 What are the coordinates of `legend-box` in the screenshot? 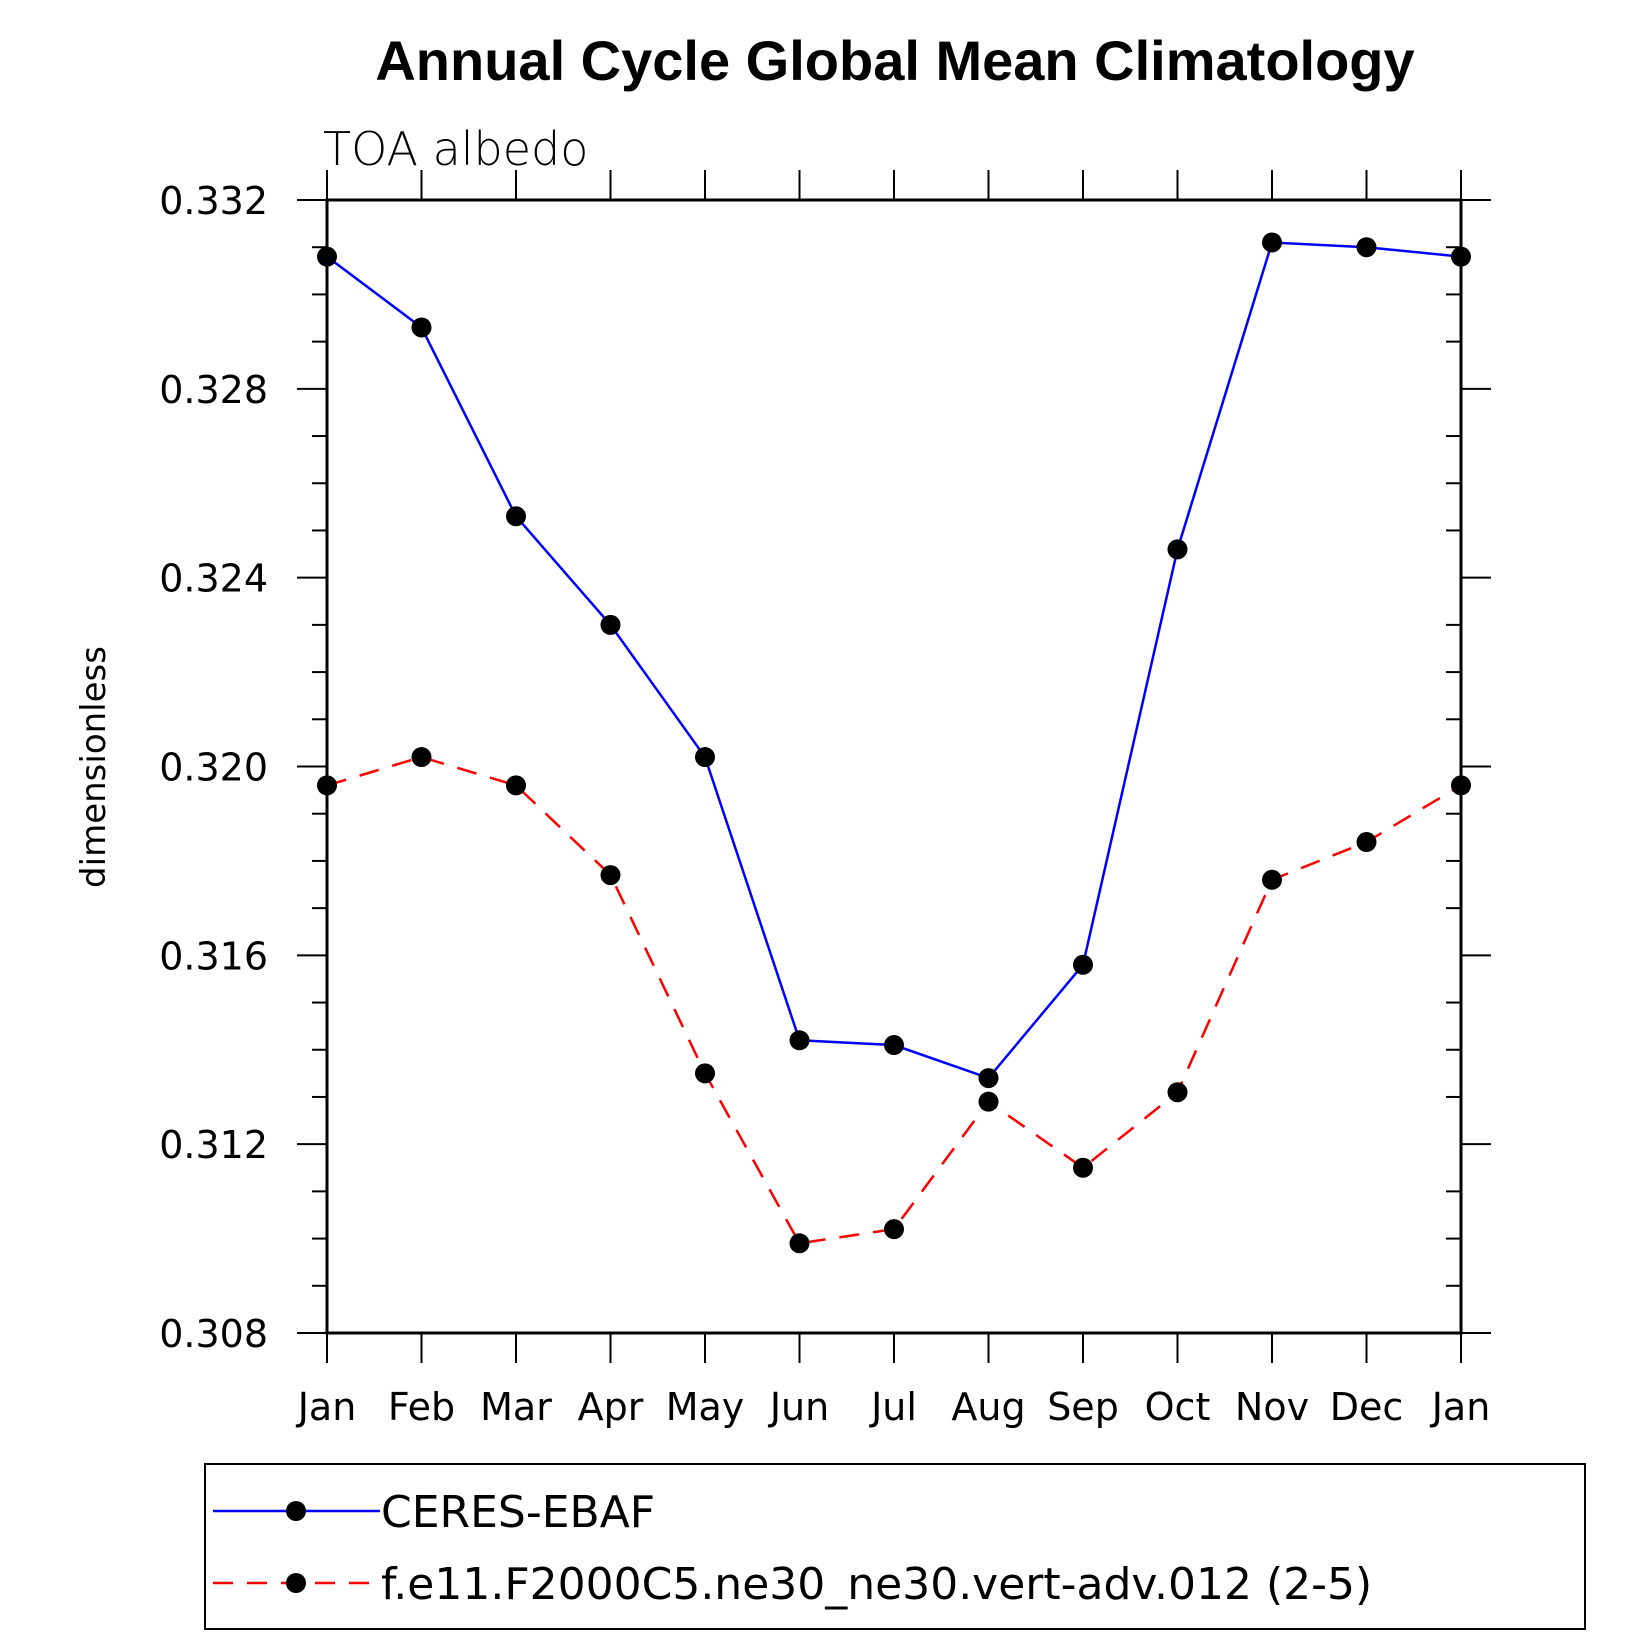 It's located at (895, 1546).